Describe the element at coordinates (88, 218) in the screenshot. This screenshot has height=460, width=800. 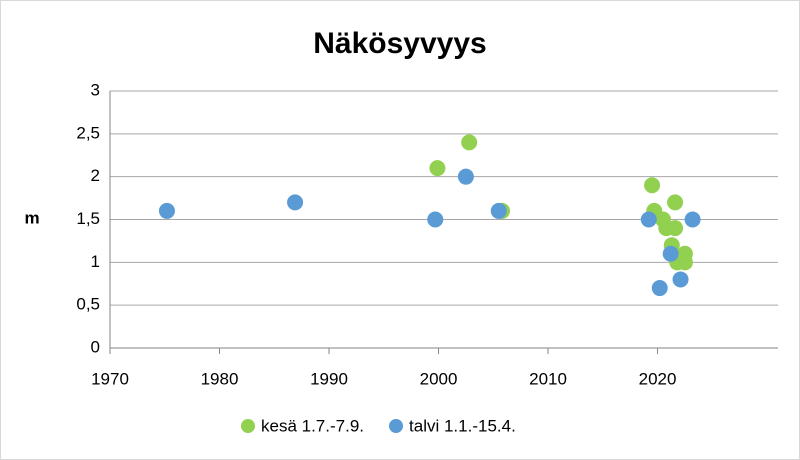
I see `y-tick-label: 1,5` at that location.